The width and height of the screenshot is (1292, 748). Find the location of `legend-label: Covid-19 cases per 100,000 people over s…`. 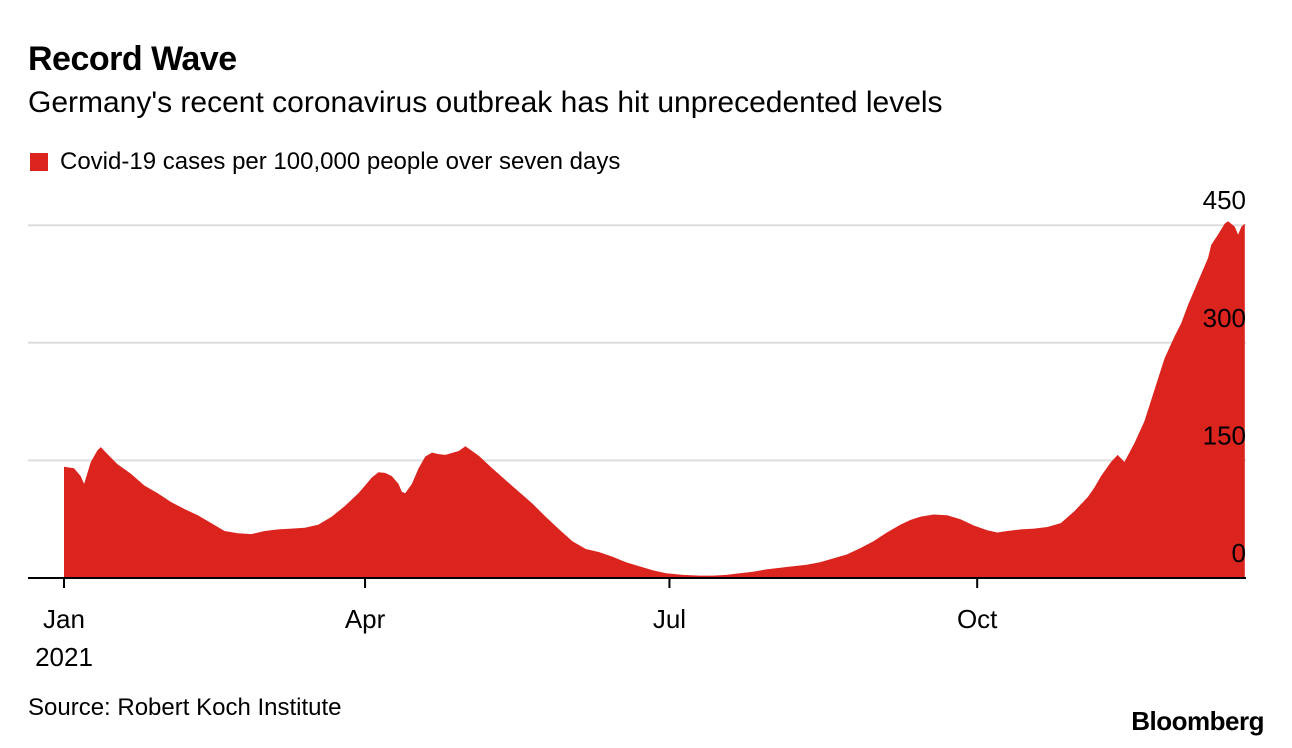

legend-label: Covid-19 cases per 100,000 people over s… is located at coordinates (340, 161).